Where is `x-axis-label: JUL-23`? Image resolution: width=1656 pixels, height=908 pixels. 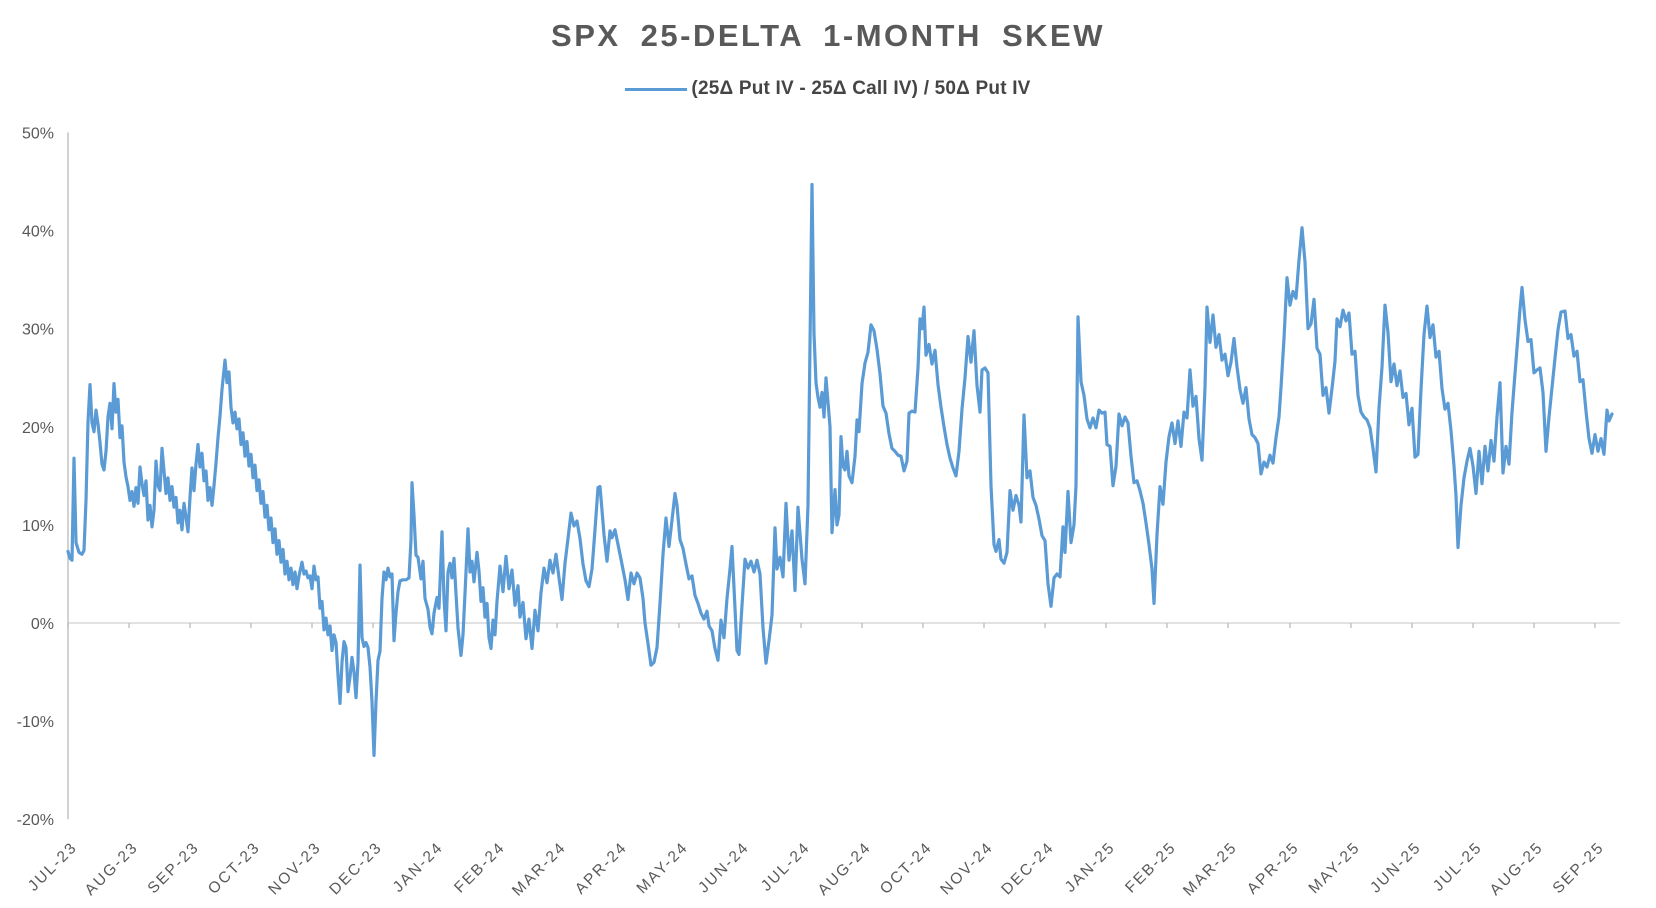 x-axis-label: JUL-23 is located at coordinates (53, 867).